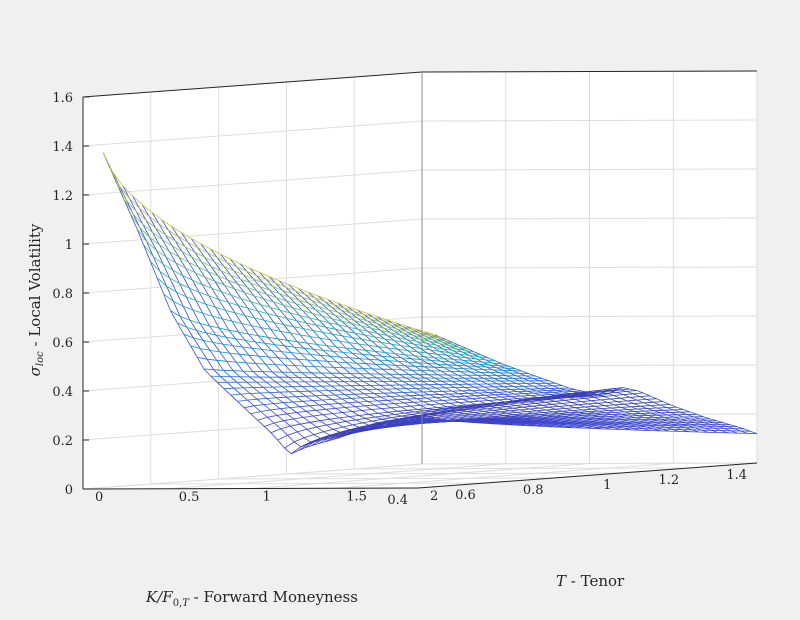 The height and width of the screenshot is (620, 800). What do you see at coordinates (669, 480) in the screenshot?
I see `x-tick-label: 1.2` at bounding box center [669, 480].